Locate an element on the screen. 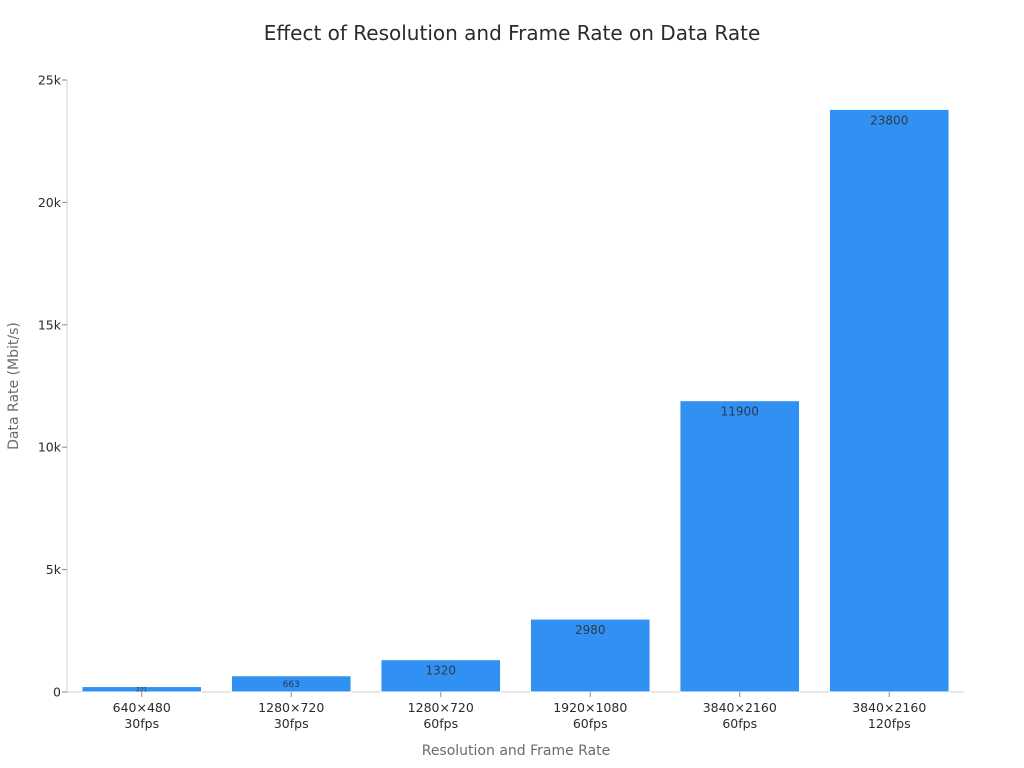 The image size is (1024, 768). bar-value-label: 2980 is located at coordinates (590, 630).